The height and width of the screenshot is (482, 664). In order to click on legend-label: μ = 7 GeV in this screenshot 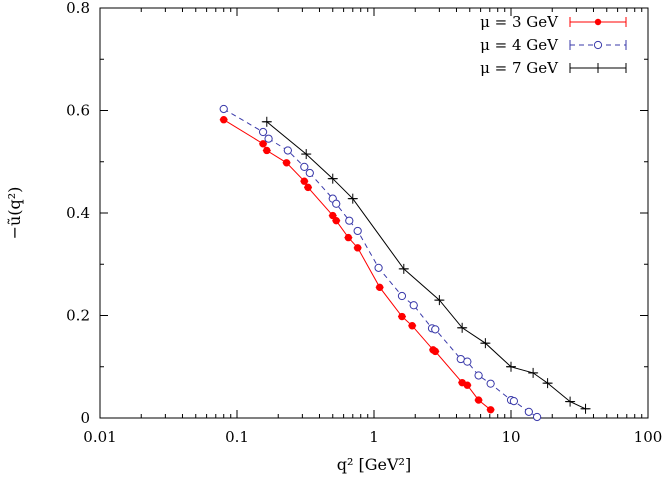, I will do `click(519, 68)`.